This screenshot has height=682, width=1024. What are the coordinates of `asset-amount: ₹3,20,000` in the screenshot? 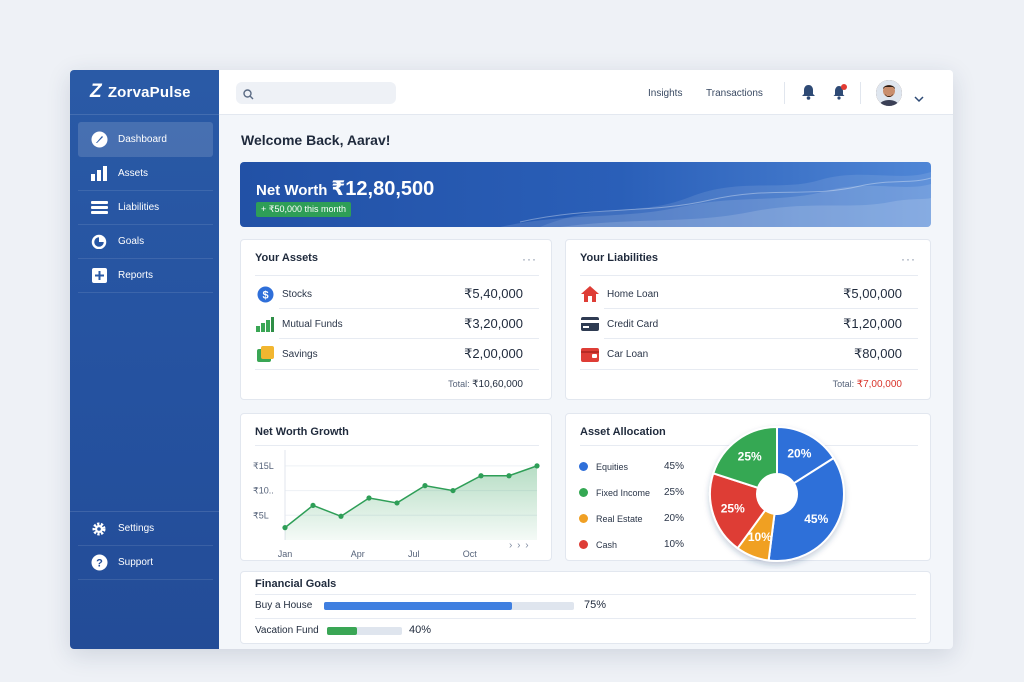 It's located at (493, 323).